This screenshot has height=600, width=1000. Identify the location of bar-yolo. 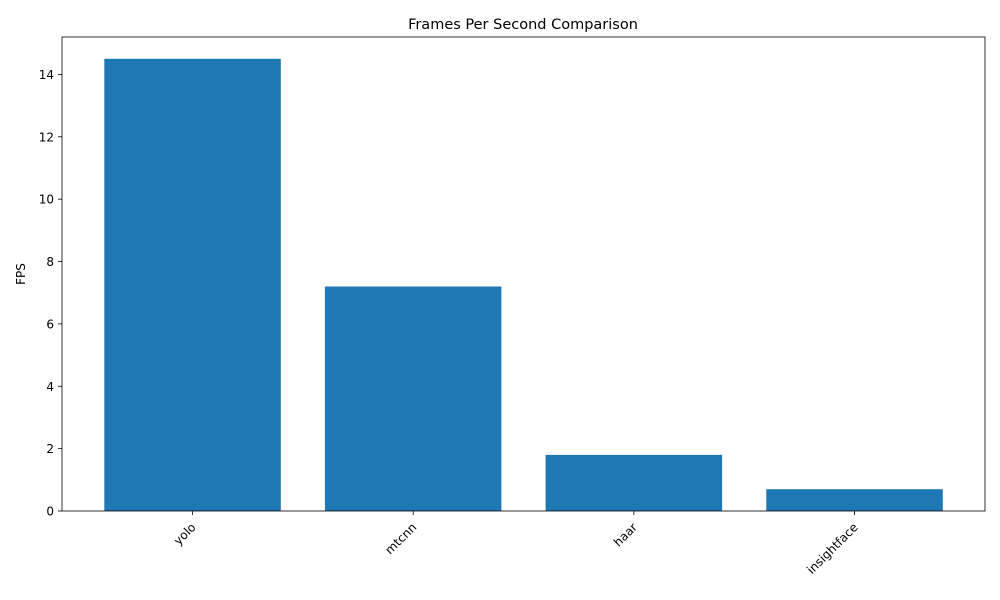
(192, 285).